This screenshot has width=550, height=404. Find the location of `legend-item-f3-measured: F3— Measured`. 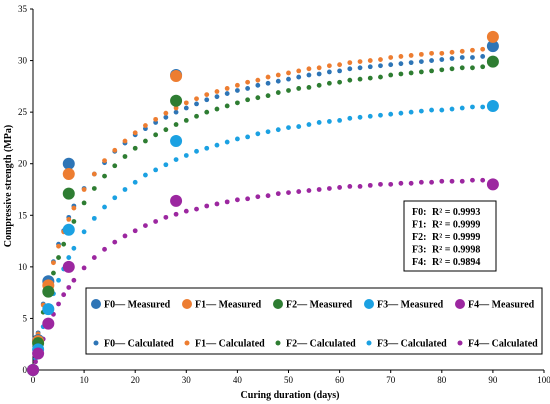

legend-item-f3-measured: F3— Measured is located at coordinates (404, 305).